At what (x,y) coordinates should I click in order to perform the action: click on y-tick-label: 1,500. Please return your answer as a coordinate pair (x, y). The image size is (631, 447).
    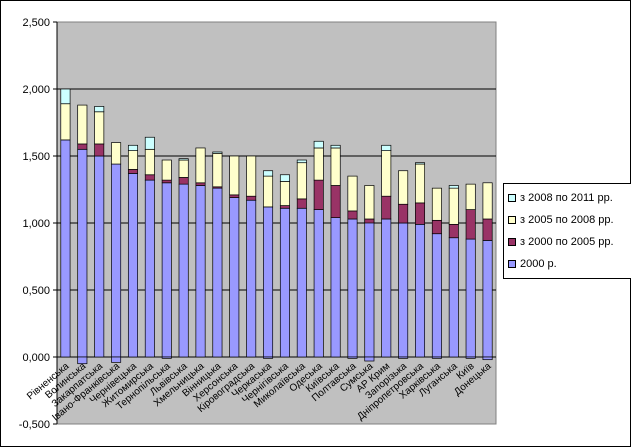
    Looking at the image, I should click on (36, 157).